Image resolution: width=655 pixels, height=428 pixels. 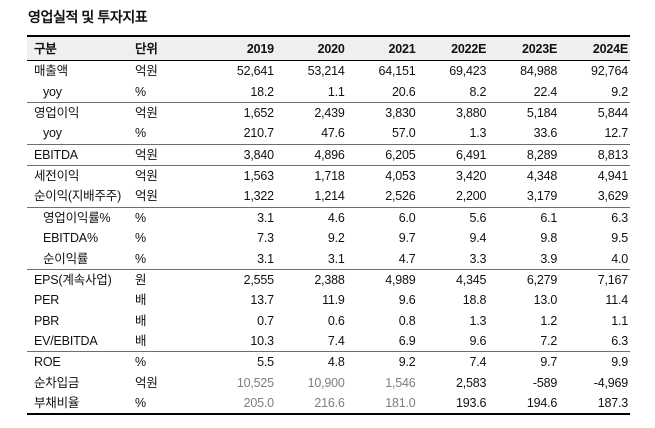 What do you see at coordinates (474, 300) in the screenshot?
I see `cell-value: 18.8` at bounding box center [474, 300].